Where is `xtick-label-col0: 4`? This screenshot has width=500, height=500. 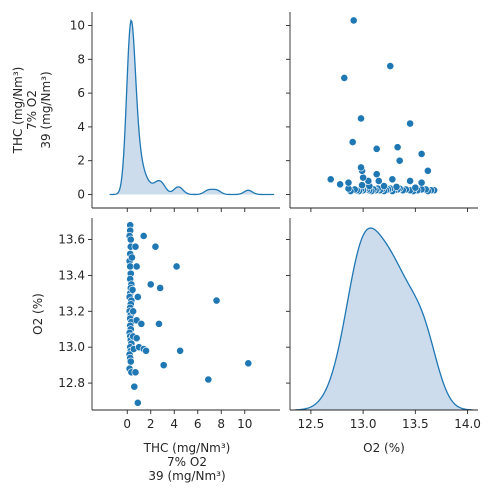
xtick-label-col0: 4 is located at coordinates (174, 424).